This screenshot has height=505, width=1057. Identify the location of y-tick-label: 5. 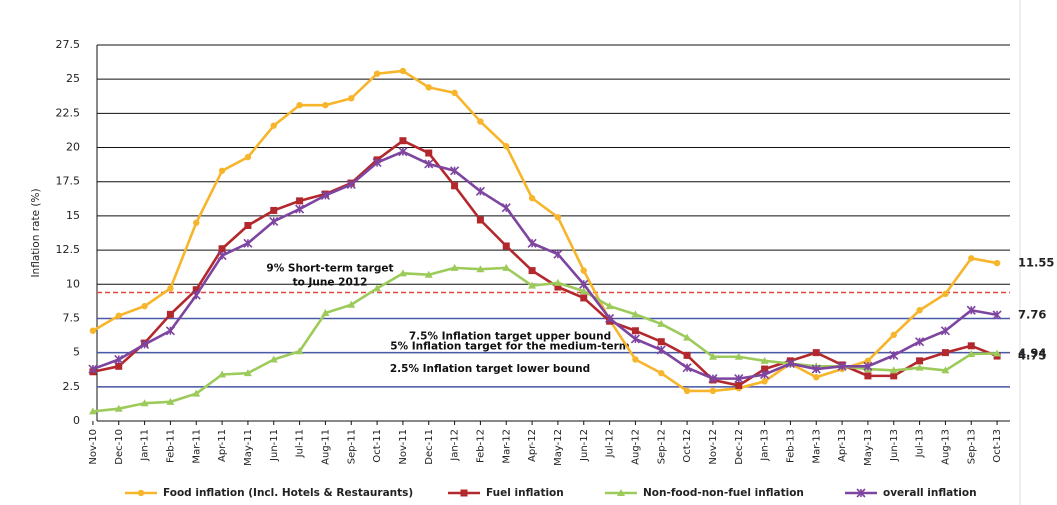
(76, 352).